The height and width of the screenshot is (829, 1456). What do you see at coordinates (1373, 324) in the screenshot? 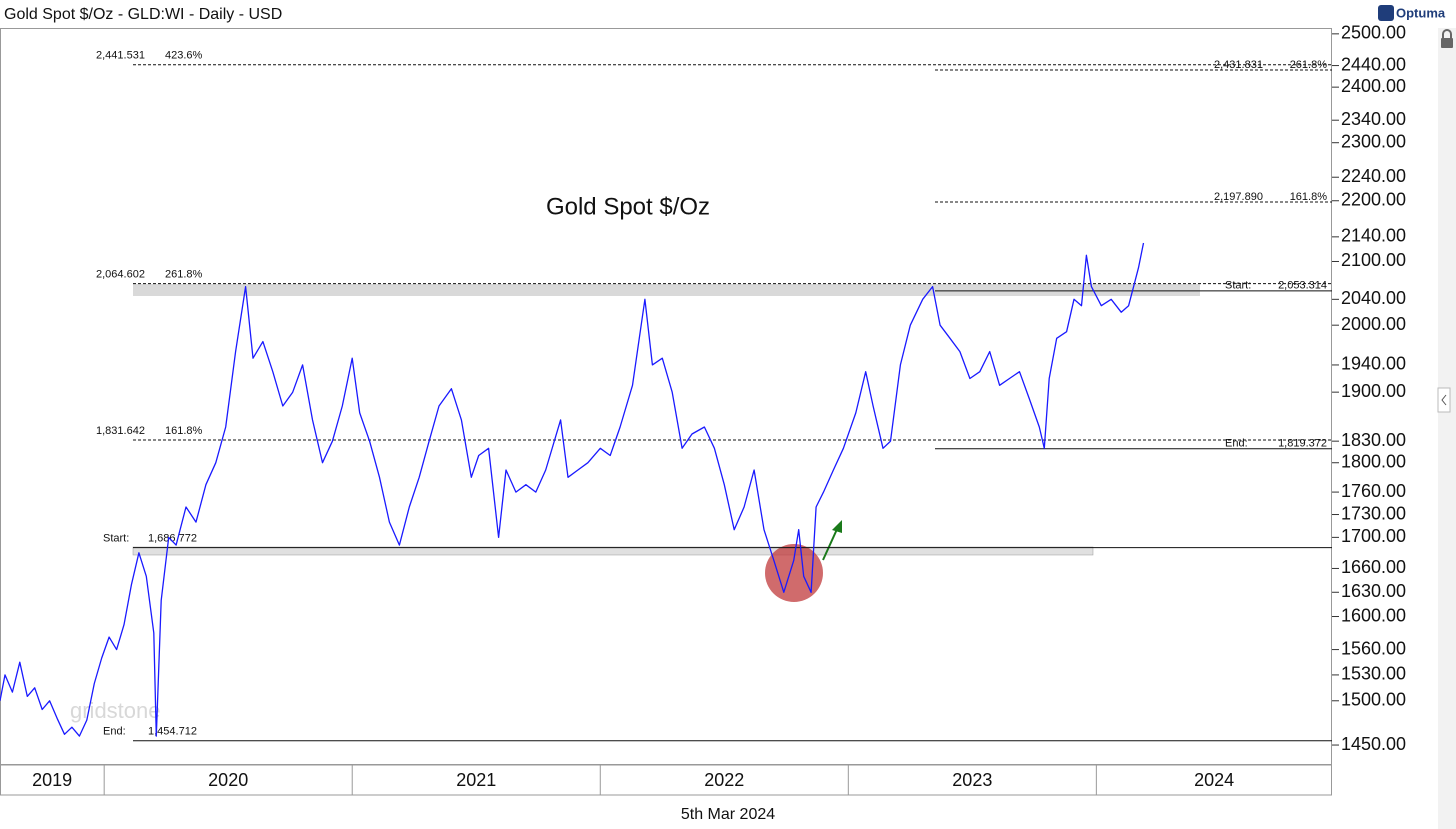
I see `y-tick-label: 2000.00` at bounding box center [1373, 324].